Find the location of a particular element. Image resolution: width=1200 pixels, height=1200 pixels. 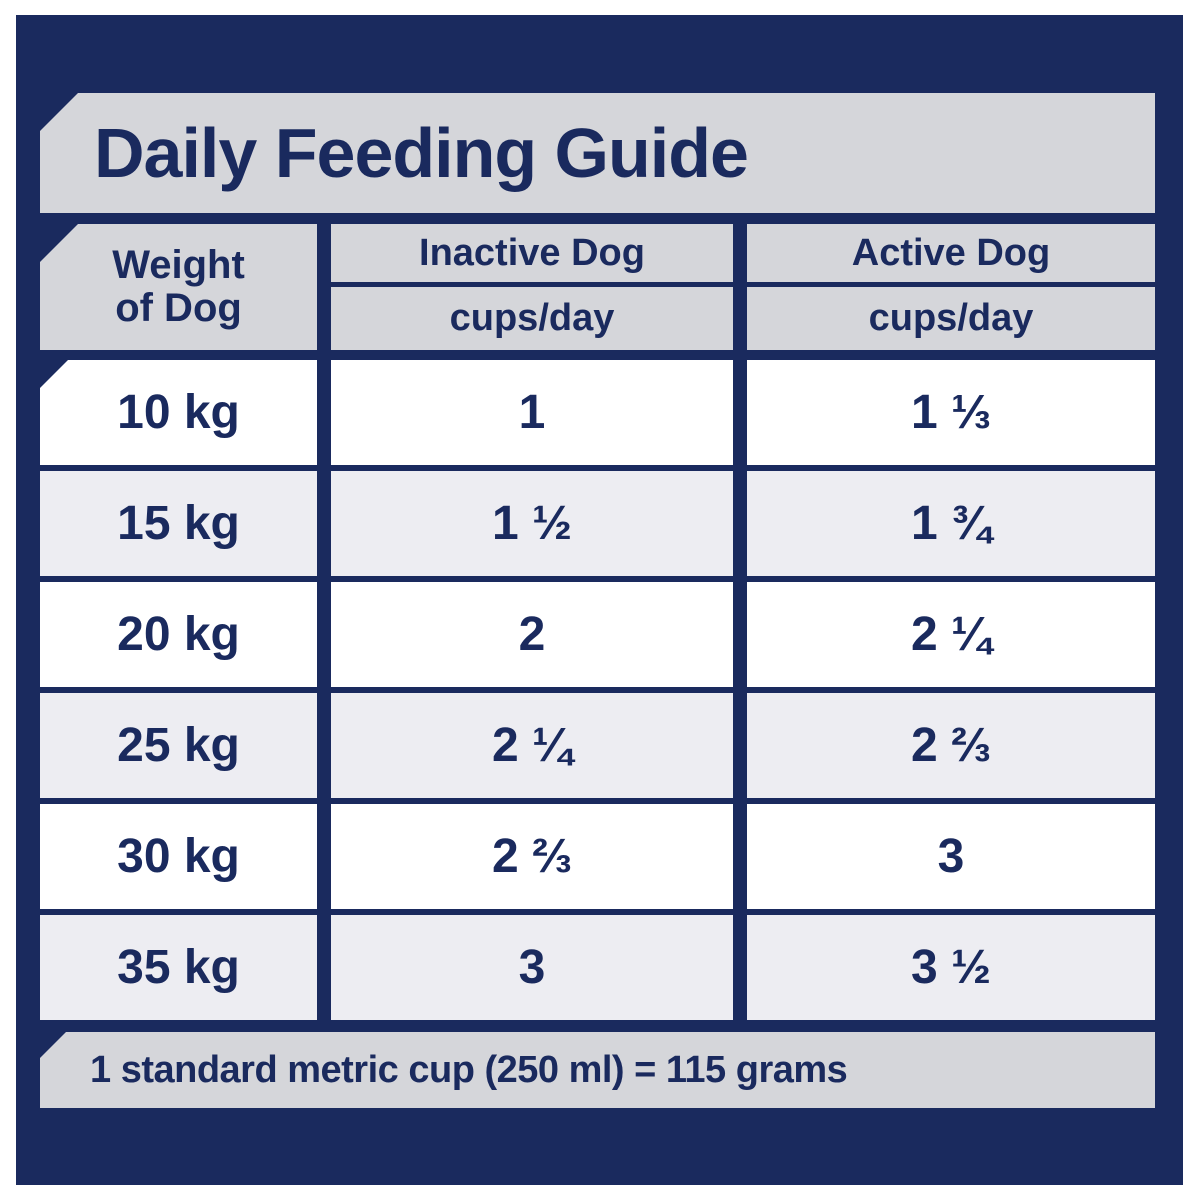

active-cups-value: 2 ¼ is located at coordinates (951, 634).